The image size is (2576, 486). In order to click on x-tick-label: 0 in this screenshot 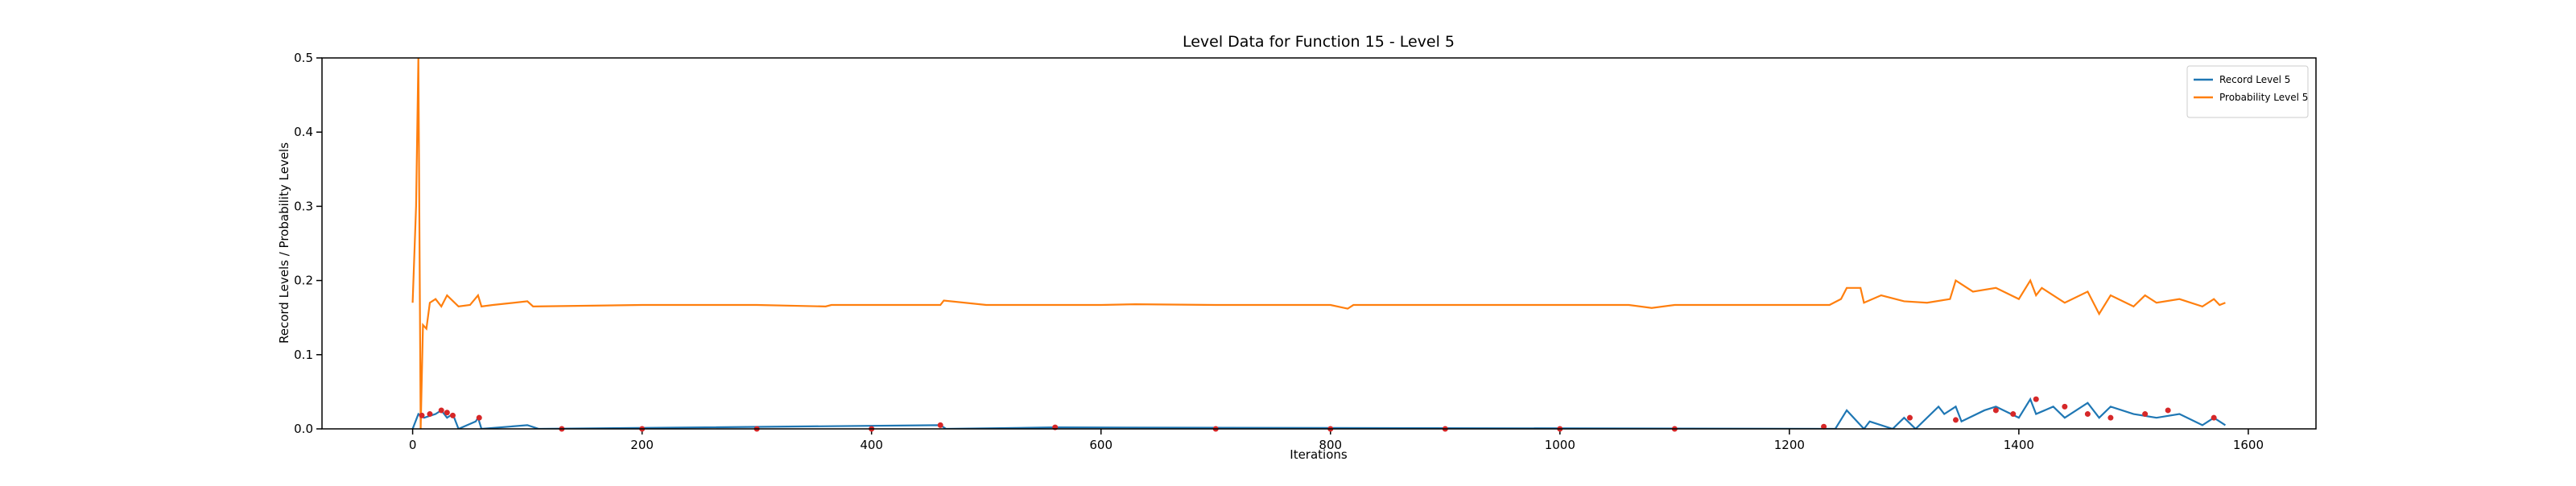, I will do `click(413, 445)`.